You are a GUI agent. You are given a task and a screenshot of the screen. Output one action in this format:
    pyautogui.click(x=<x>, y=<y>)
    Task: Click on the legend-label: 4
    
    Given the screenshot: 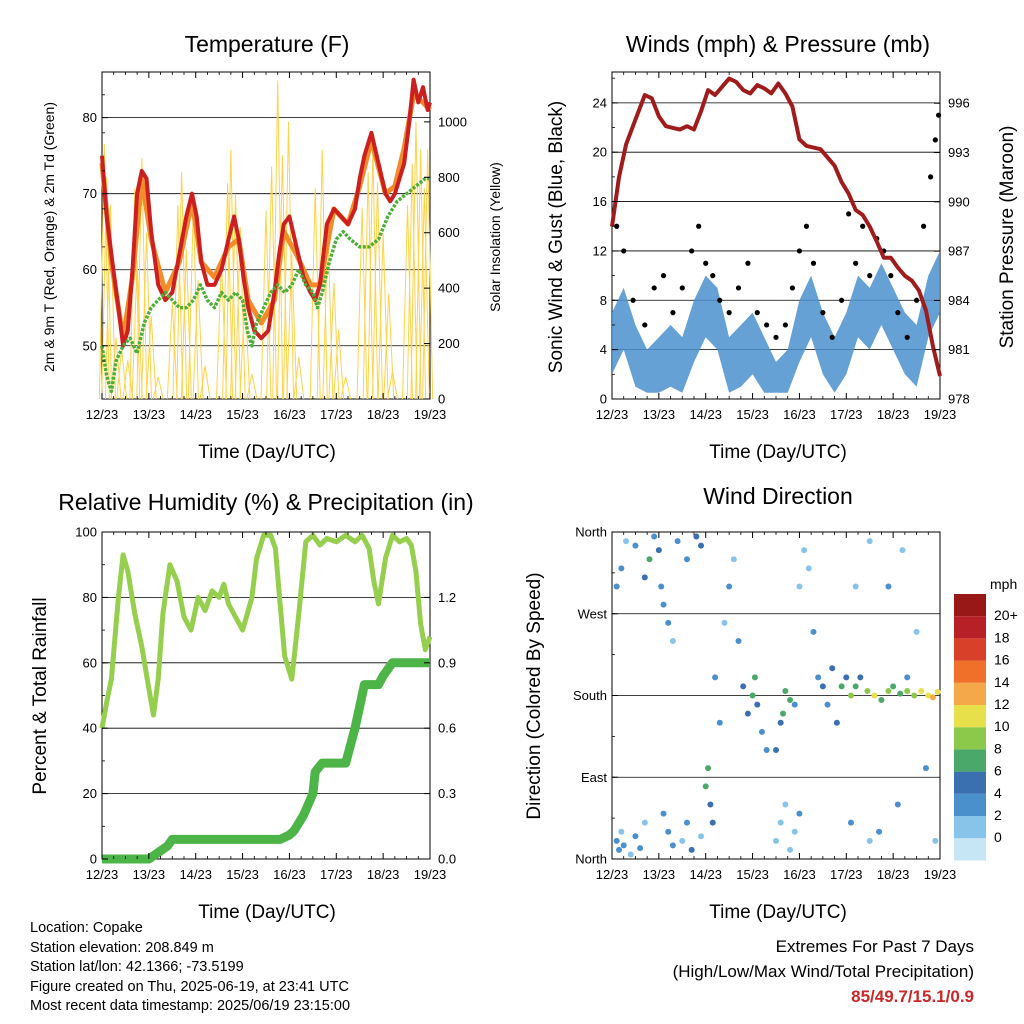 What is the action you would take?
    pyautogui.click(x=998, y=793)
    